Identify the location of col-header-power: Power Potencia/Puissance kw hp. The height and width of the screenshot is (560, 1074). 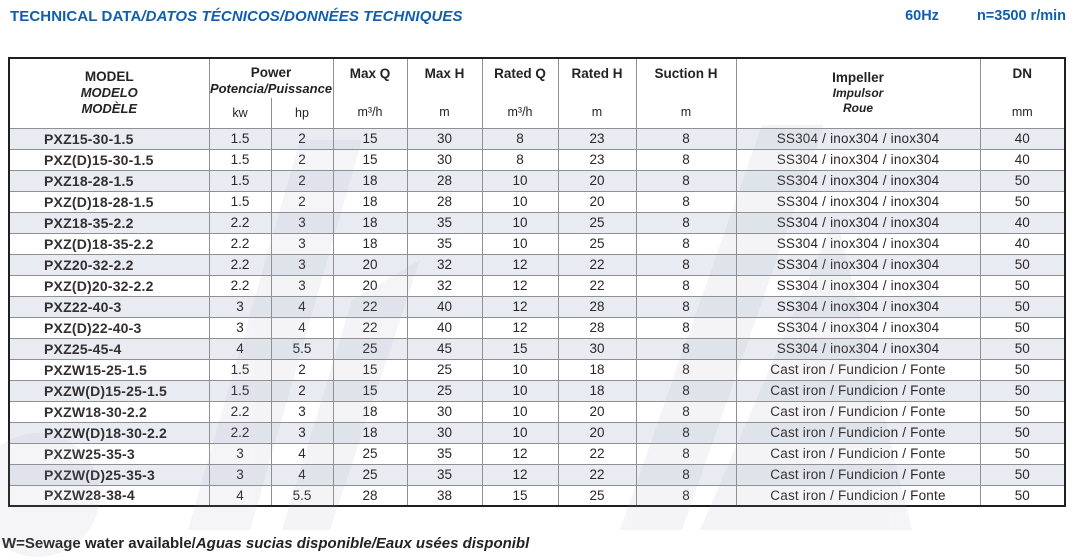
(271, 93).